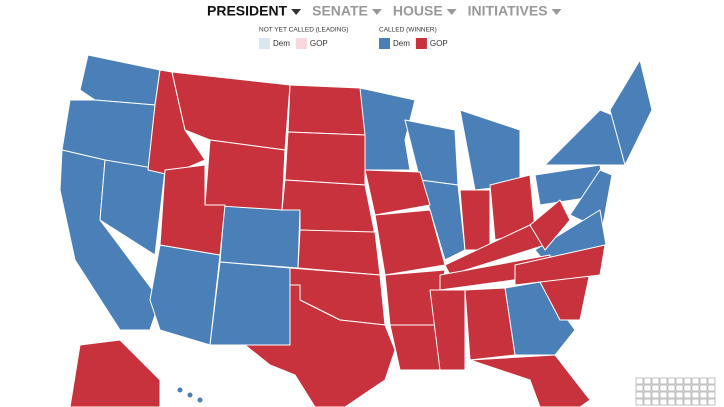 Image resolution: width=724 pixels, height=407 pixels. Describe the element at coordinates (340, 11) in the screenshot. I see `tab: SENATE` at that location.